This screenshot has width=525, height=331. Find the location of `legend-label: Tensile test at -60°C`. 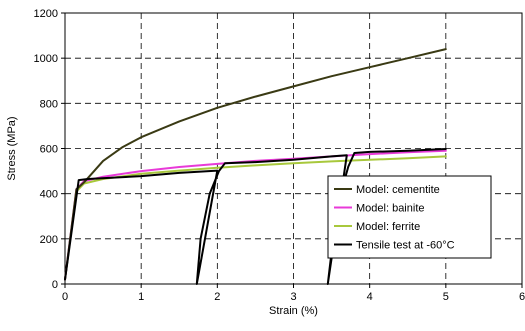

legend-label: Tensile test at -60°C is located at coordinates (405, 246).